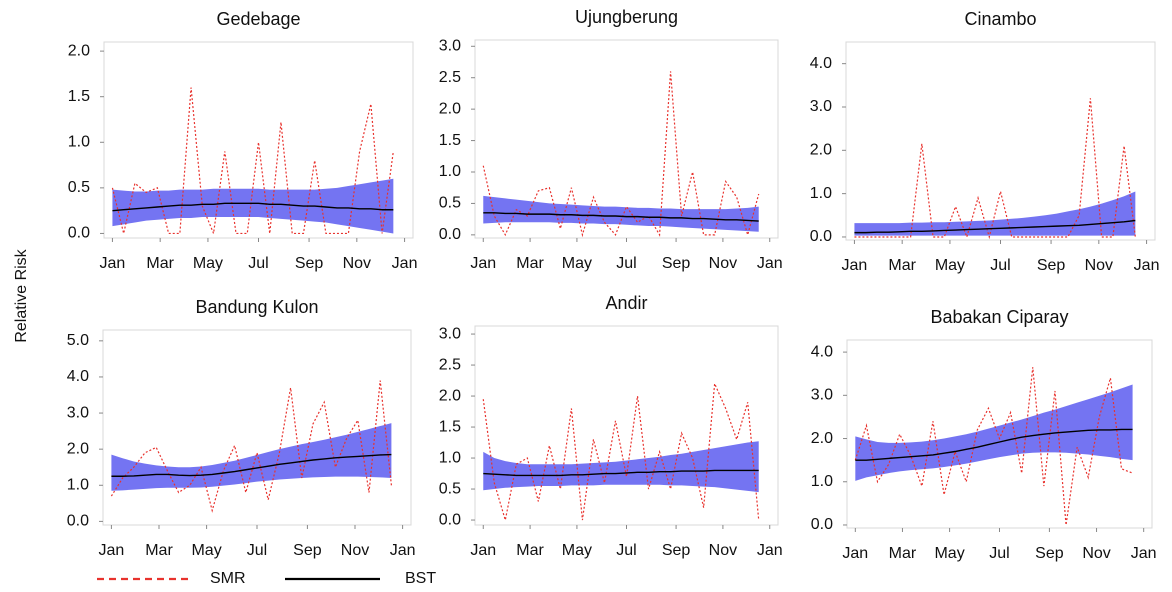  I want to click on panel-title: Bandung Kulon, so click(256, 307).